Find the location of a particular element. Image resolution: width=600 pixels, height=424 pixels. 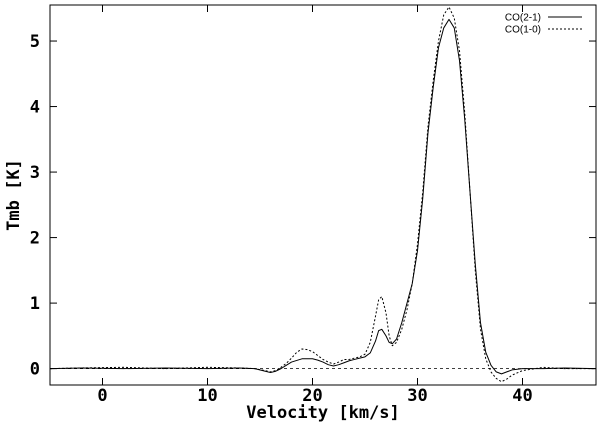

x-tick-label: 10 is located at coordinates (207, 396).